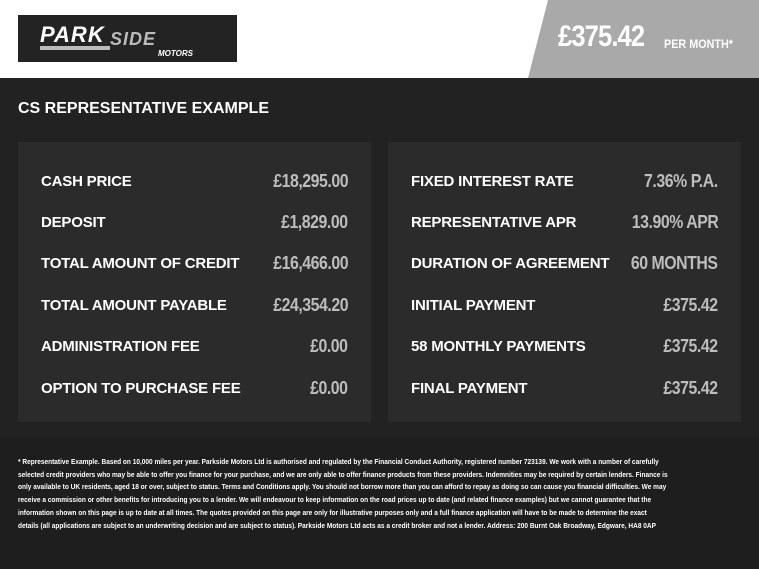  I want to click on finance-row: DURATION OF AGREEMENT 60 MONTHS, so click(564, 263).